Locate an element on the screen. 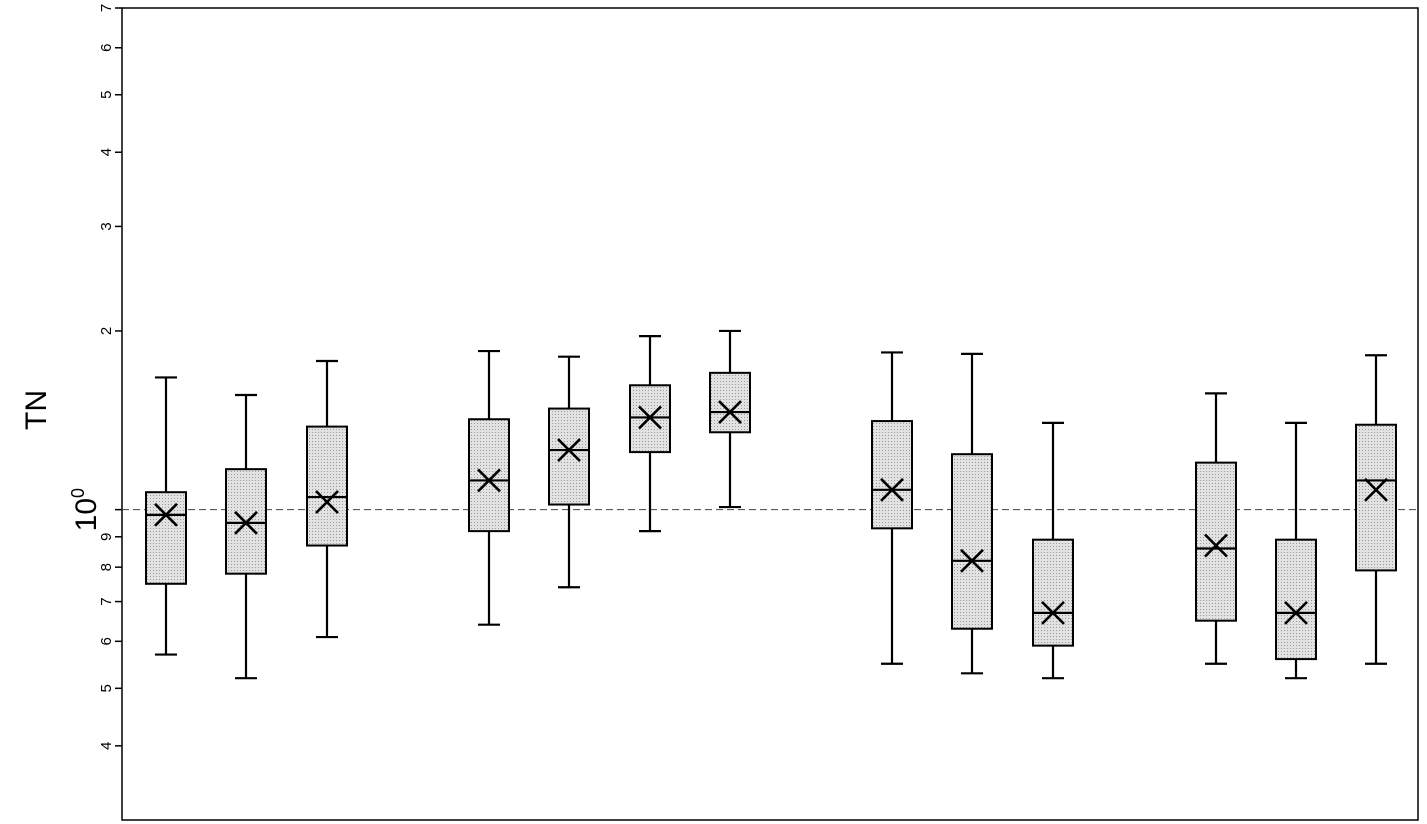 The image size is (1427, 824). y-tick-label: 2 is located at coordinates (106, 331).